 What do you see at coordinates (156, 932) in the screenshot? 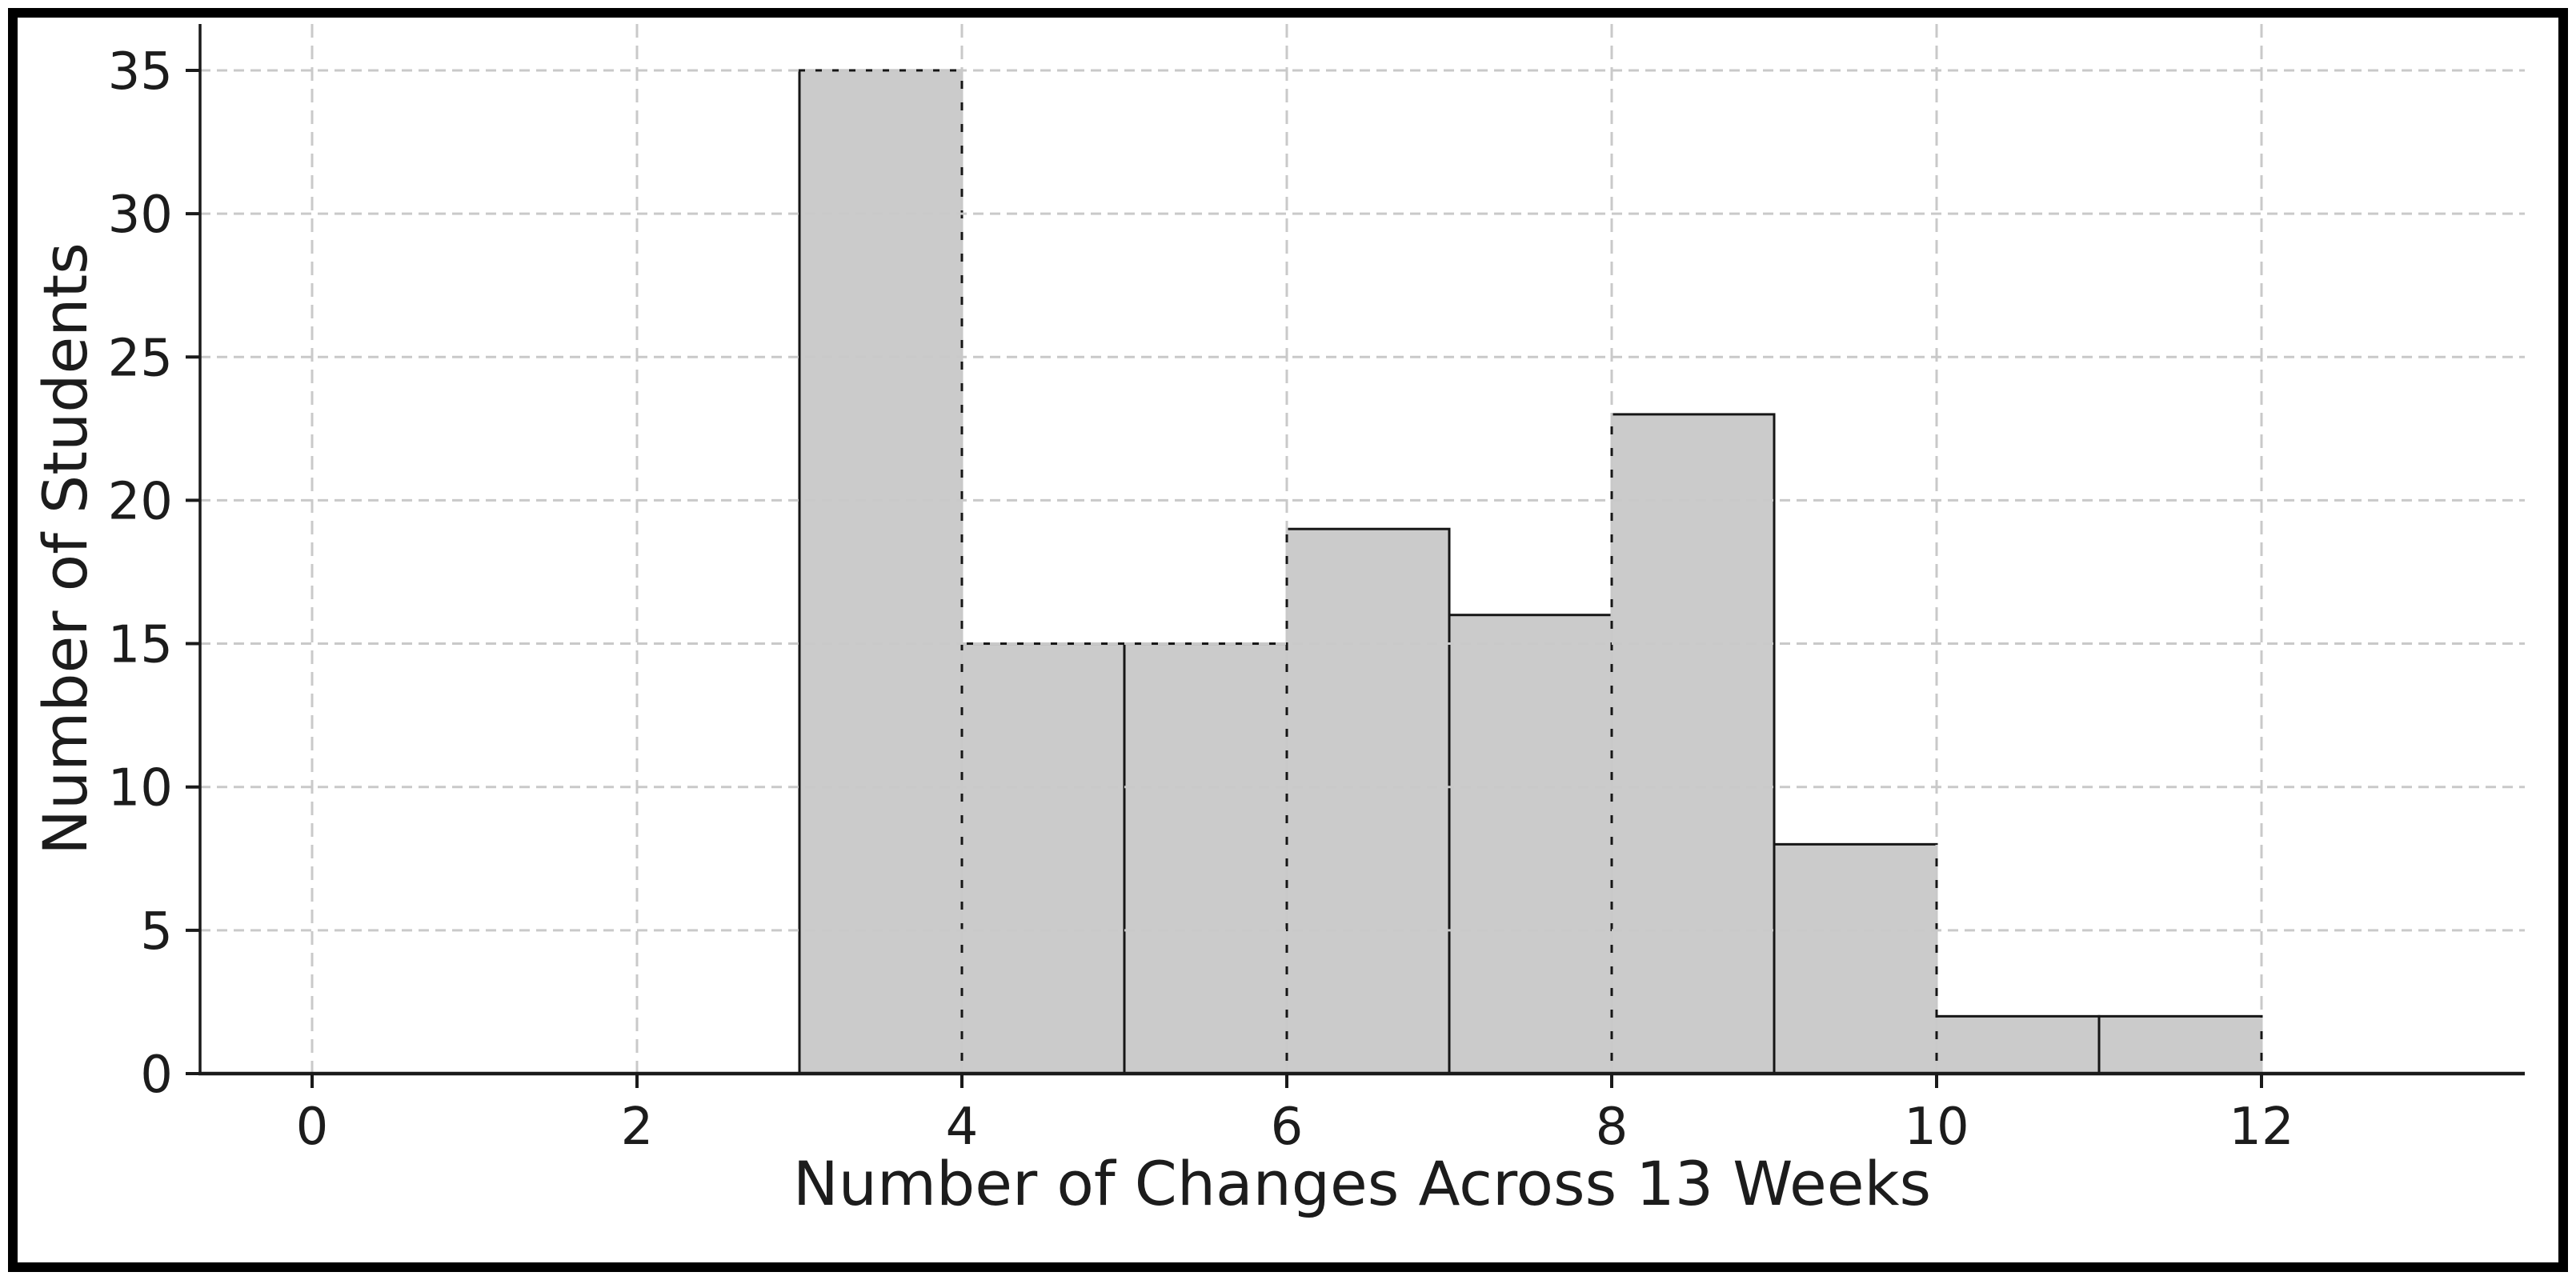
I see `y-tick-label: 5` at bounding box center [156, 932].